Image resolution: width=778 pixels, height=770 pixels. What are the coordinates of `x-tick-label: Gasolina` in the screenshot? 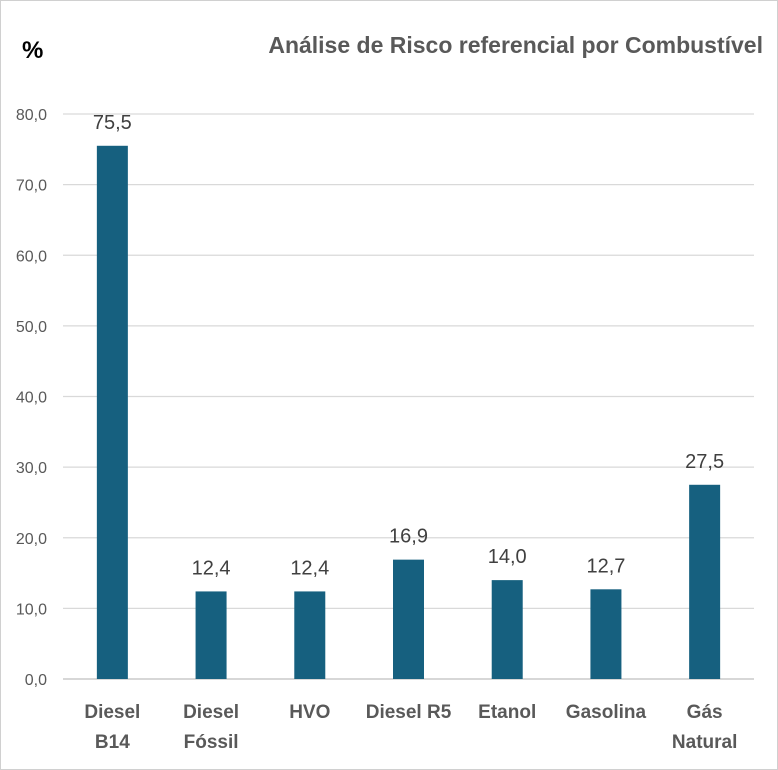 It's located at (606, 712).